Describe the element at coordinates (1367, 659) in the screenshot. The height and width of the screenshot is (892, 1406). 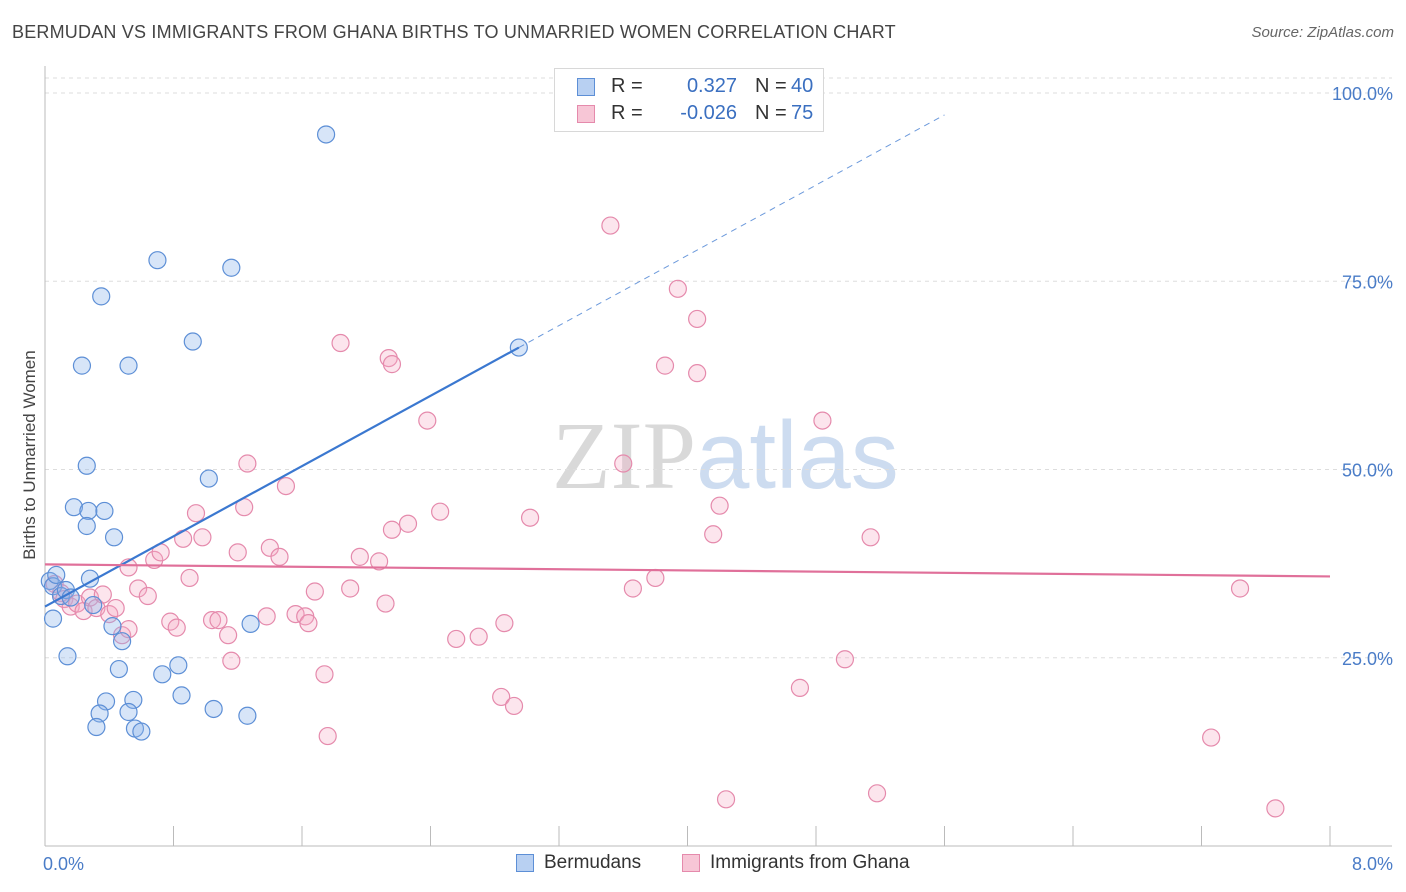
I see `y-tick-label-0: 25.0%` at that location.